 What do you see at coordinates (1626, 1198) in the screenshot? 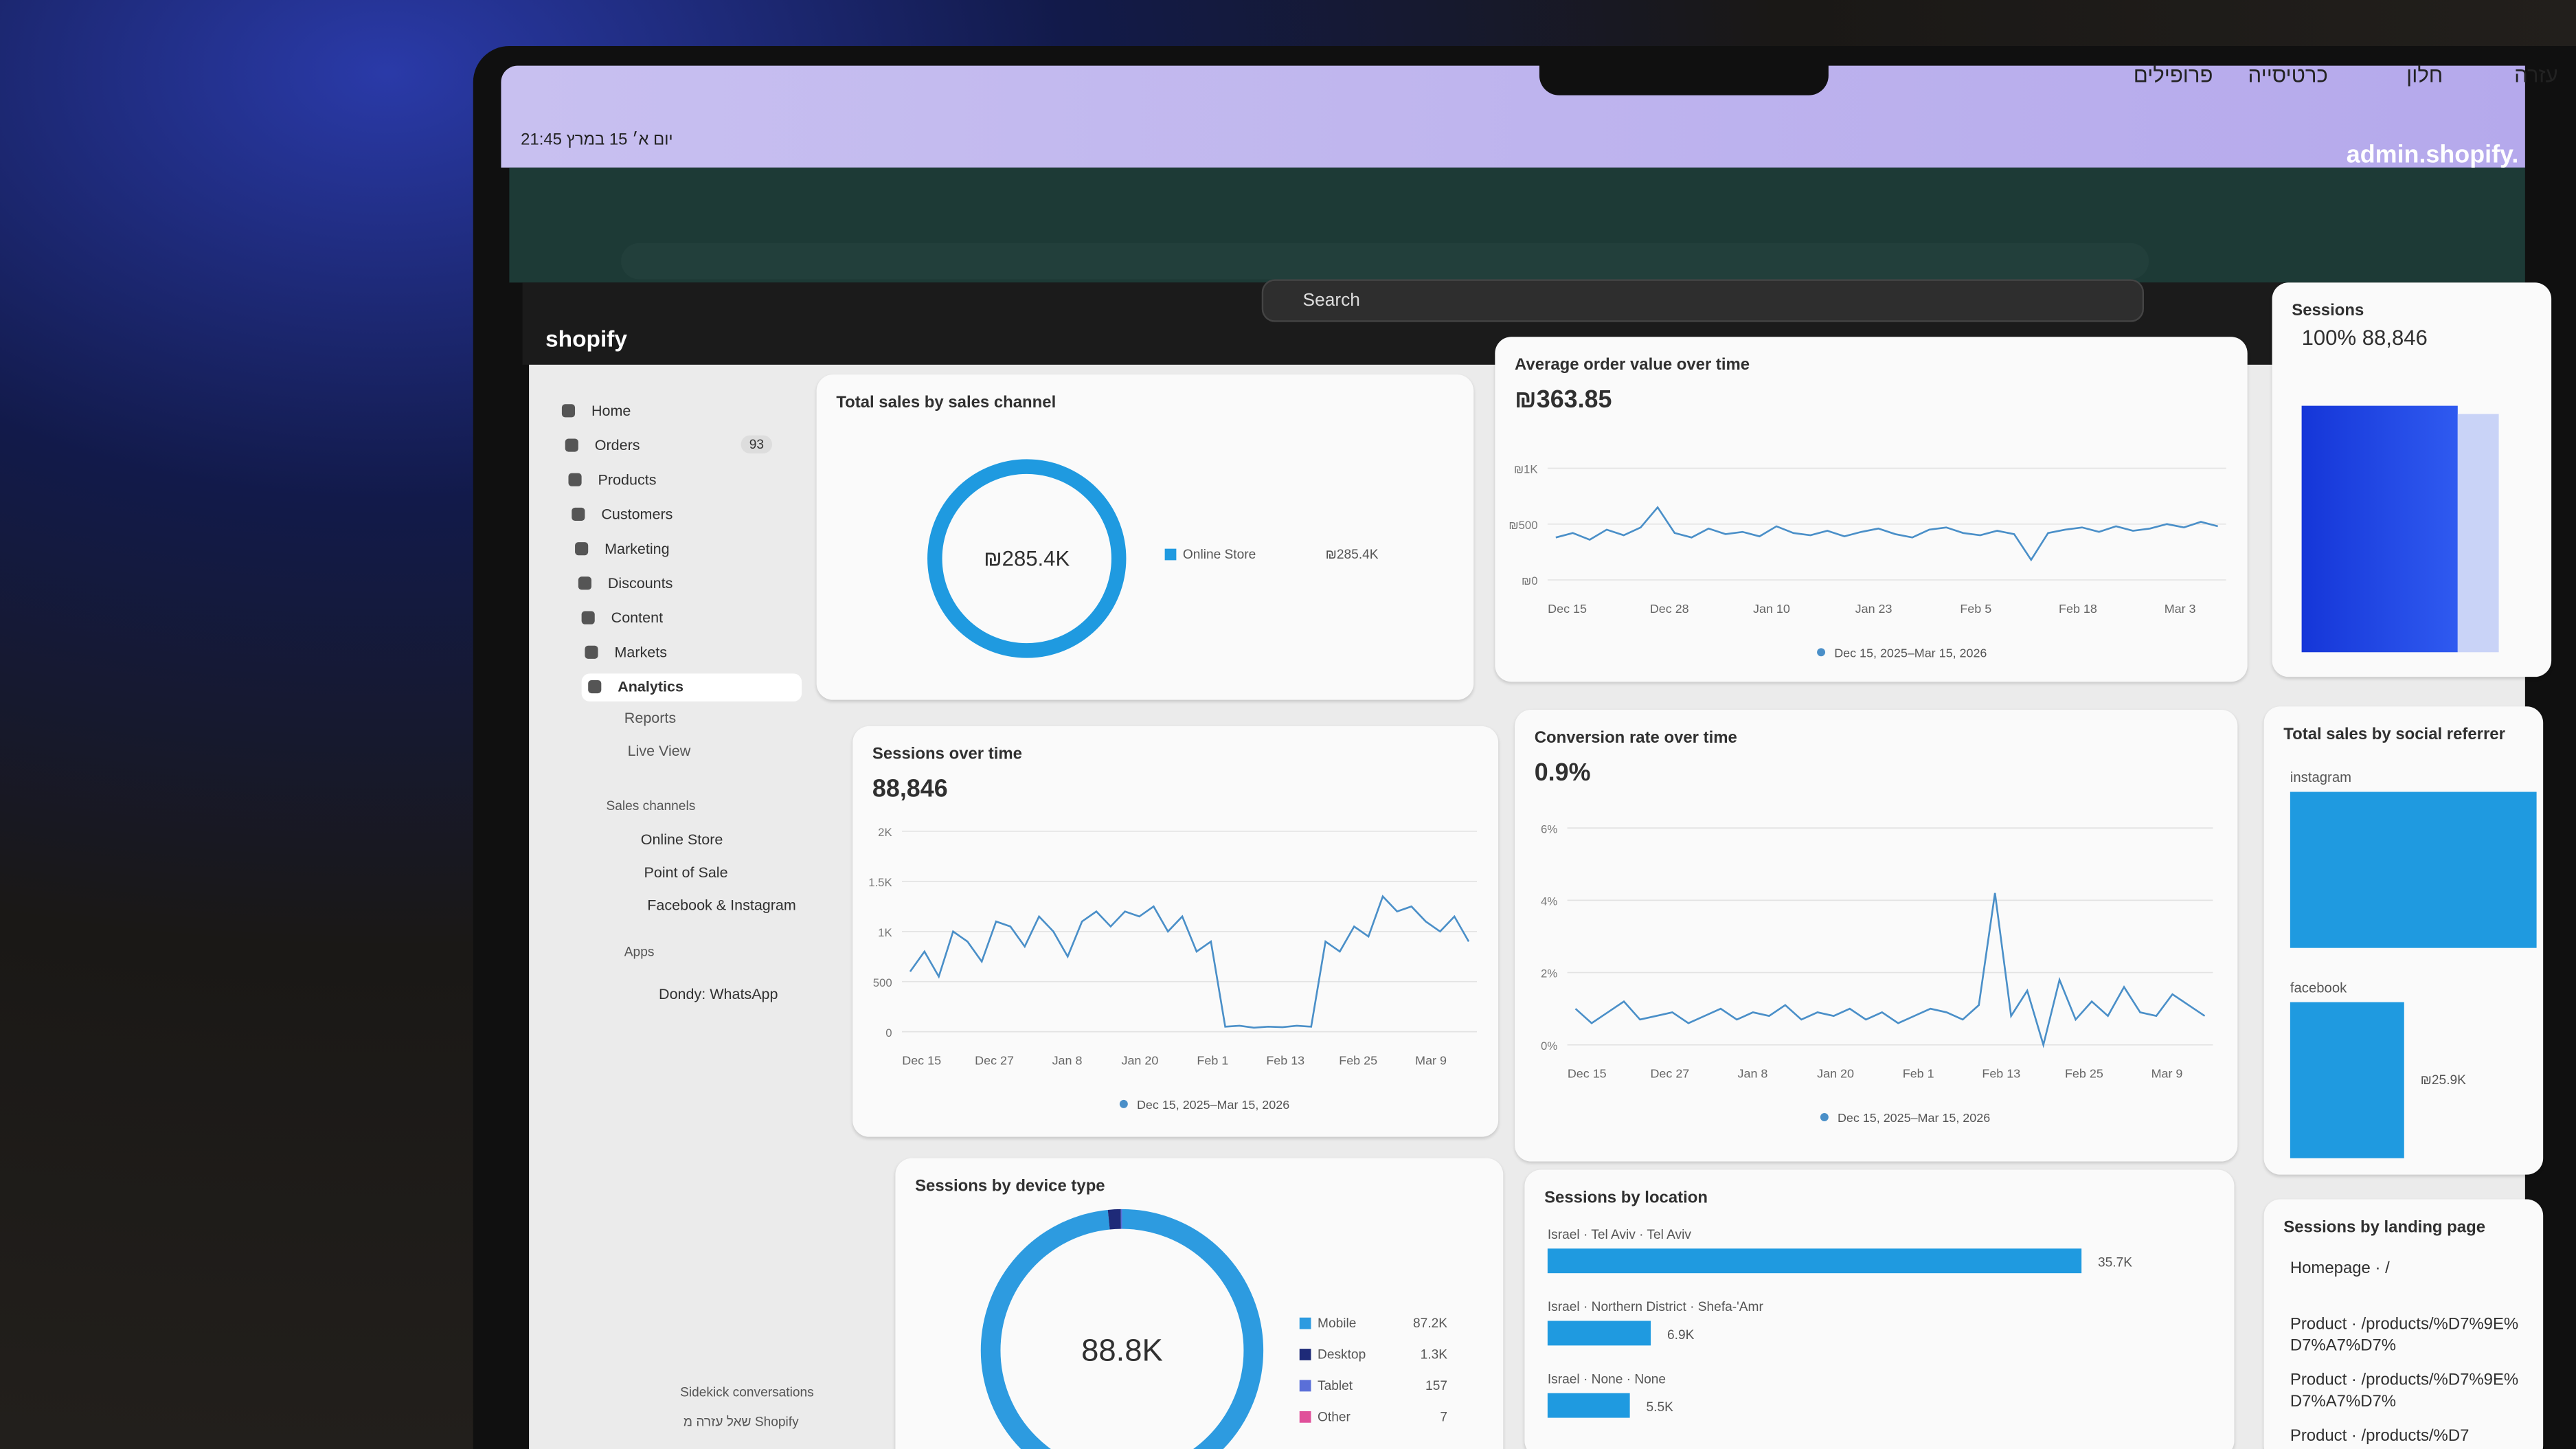
I see `card-title: Sessions by location` at bounding box center [1626, 1198].